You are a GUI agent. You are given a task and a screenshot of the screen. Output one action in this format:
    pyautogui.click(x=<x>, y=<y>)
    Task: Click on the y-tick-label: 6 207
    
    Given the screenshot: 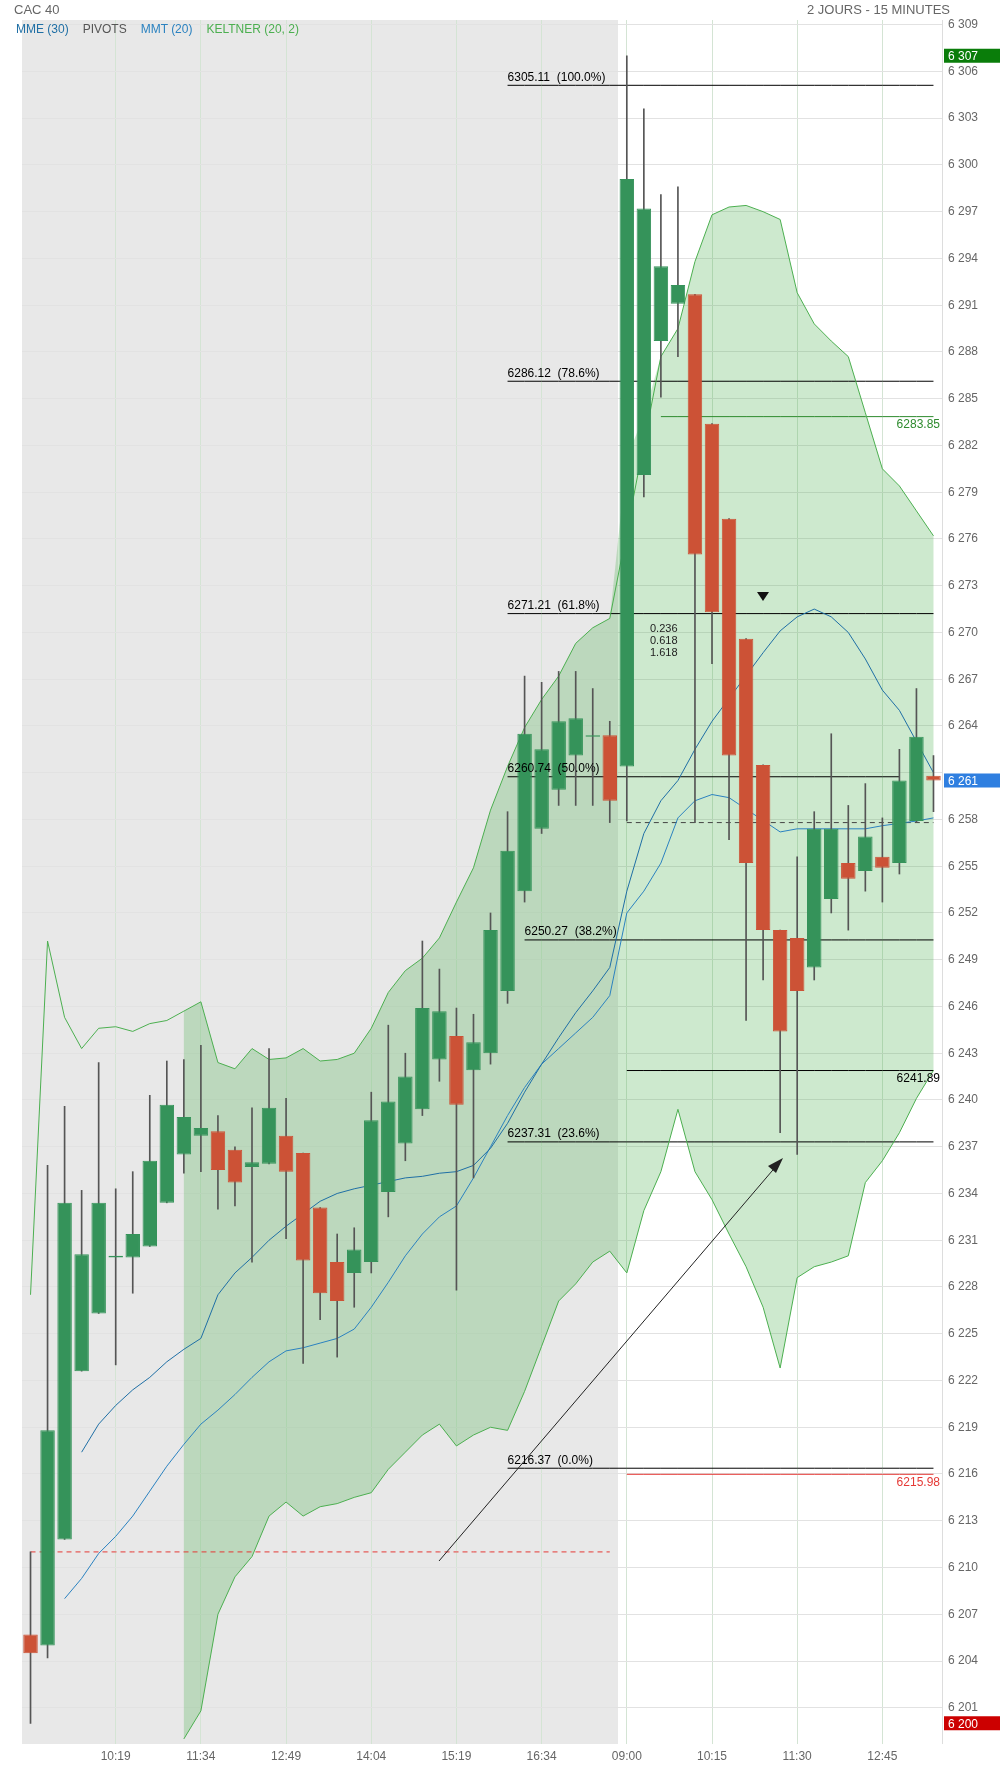 What is the action you would take?
    pyautogui.click(x=963, y=1613)
    